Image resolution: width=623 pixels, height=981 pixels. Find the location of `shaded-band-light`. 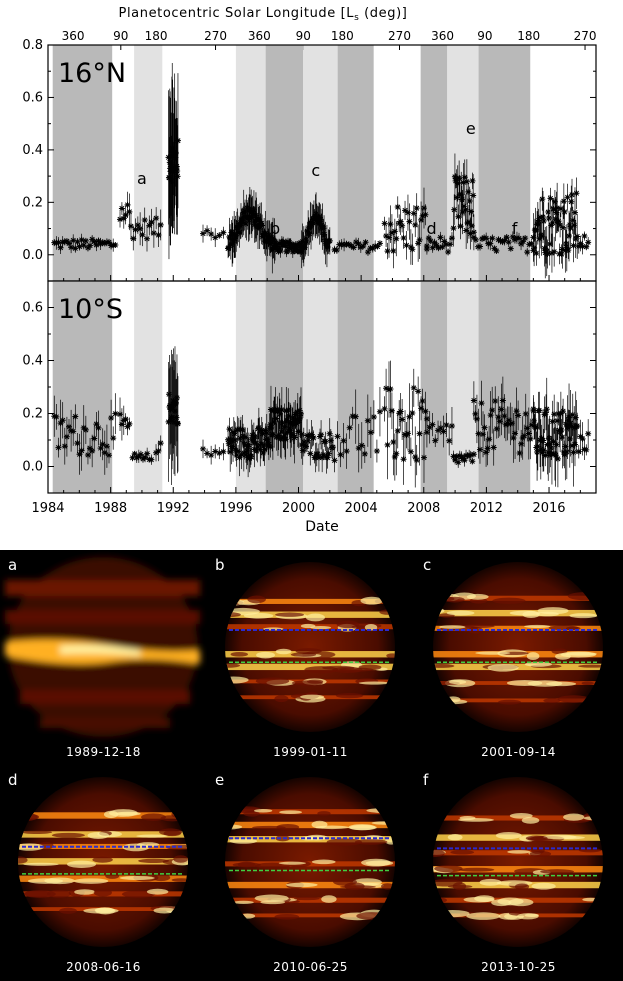

shaded-band-light is located at coordinates (320, 387).